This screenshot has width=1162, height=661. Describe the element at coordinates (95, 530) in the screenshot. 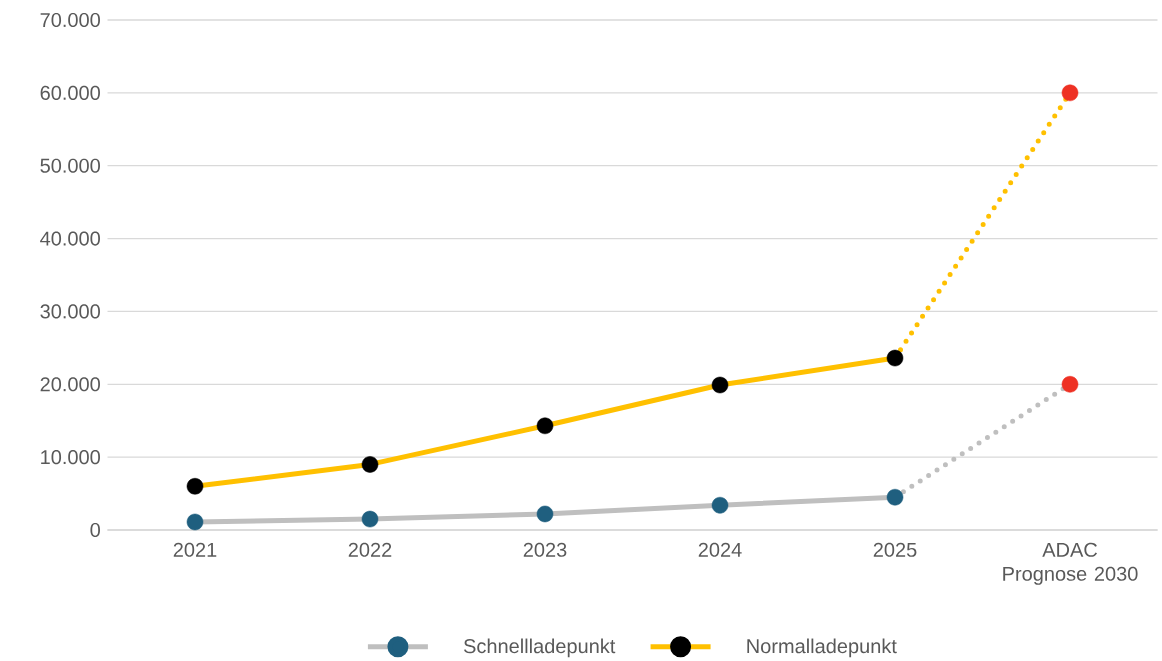

I see `y-tick-label: 0` at that location.